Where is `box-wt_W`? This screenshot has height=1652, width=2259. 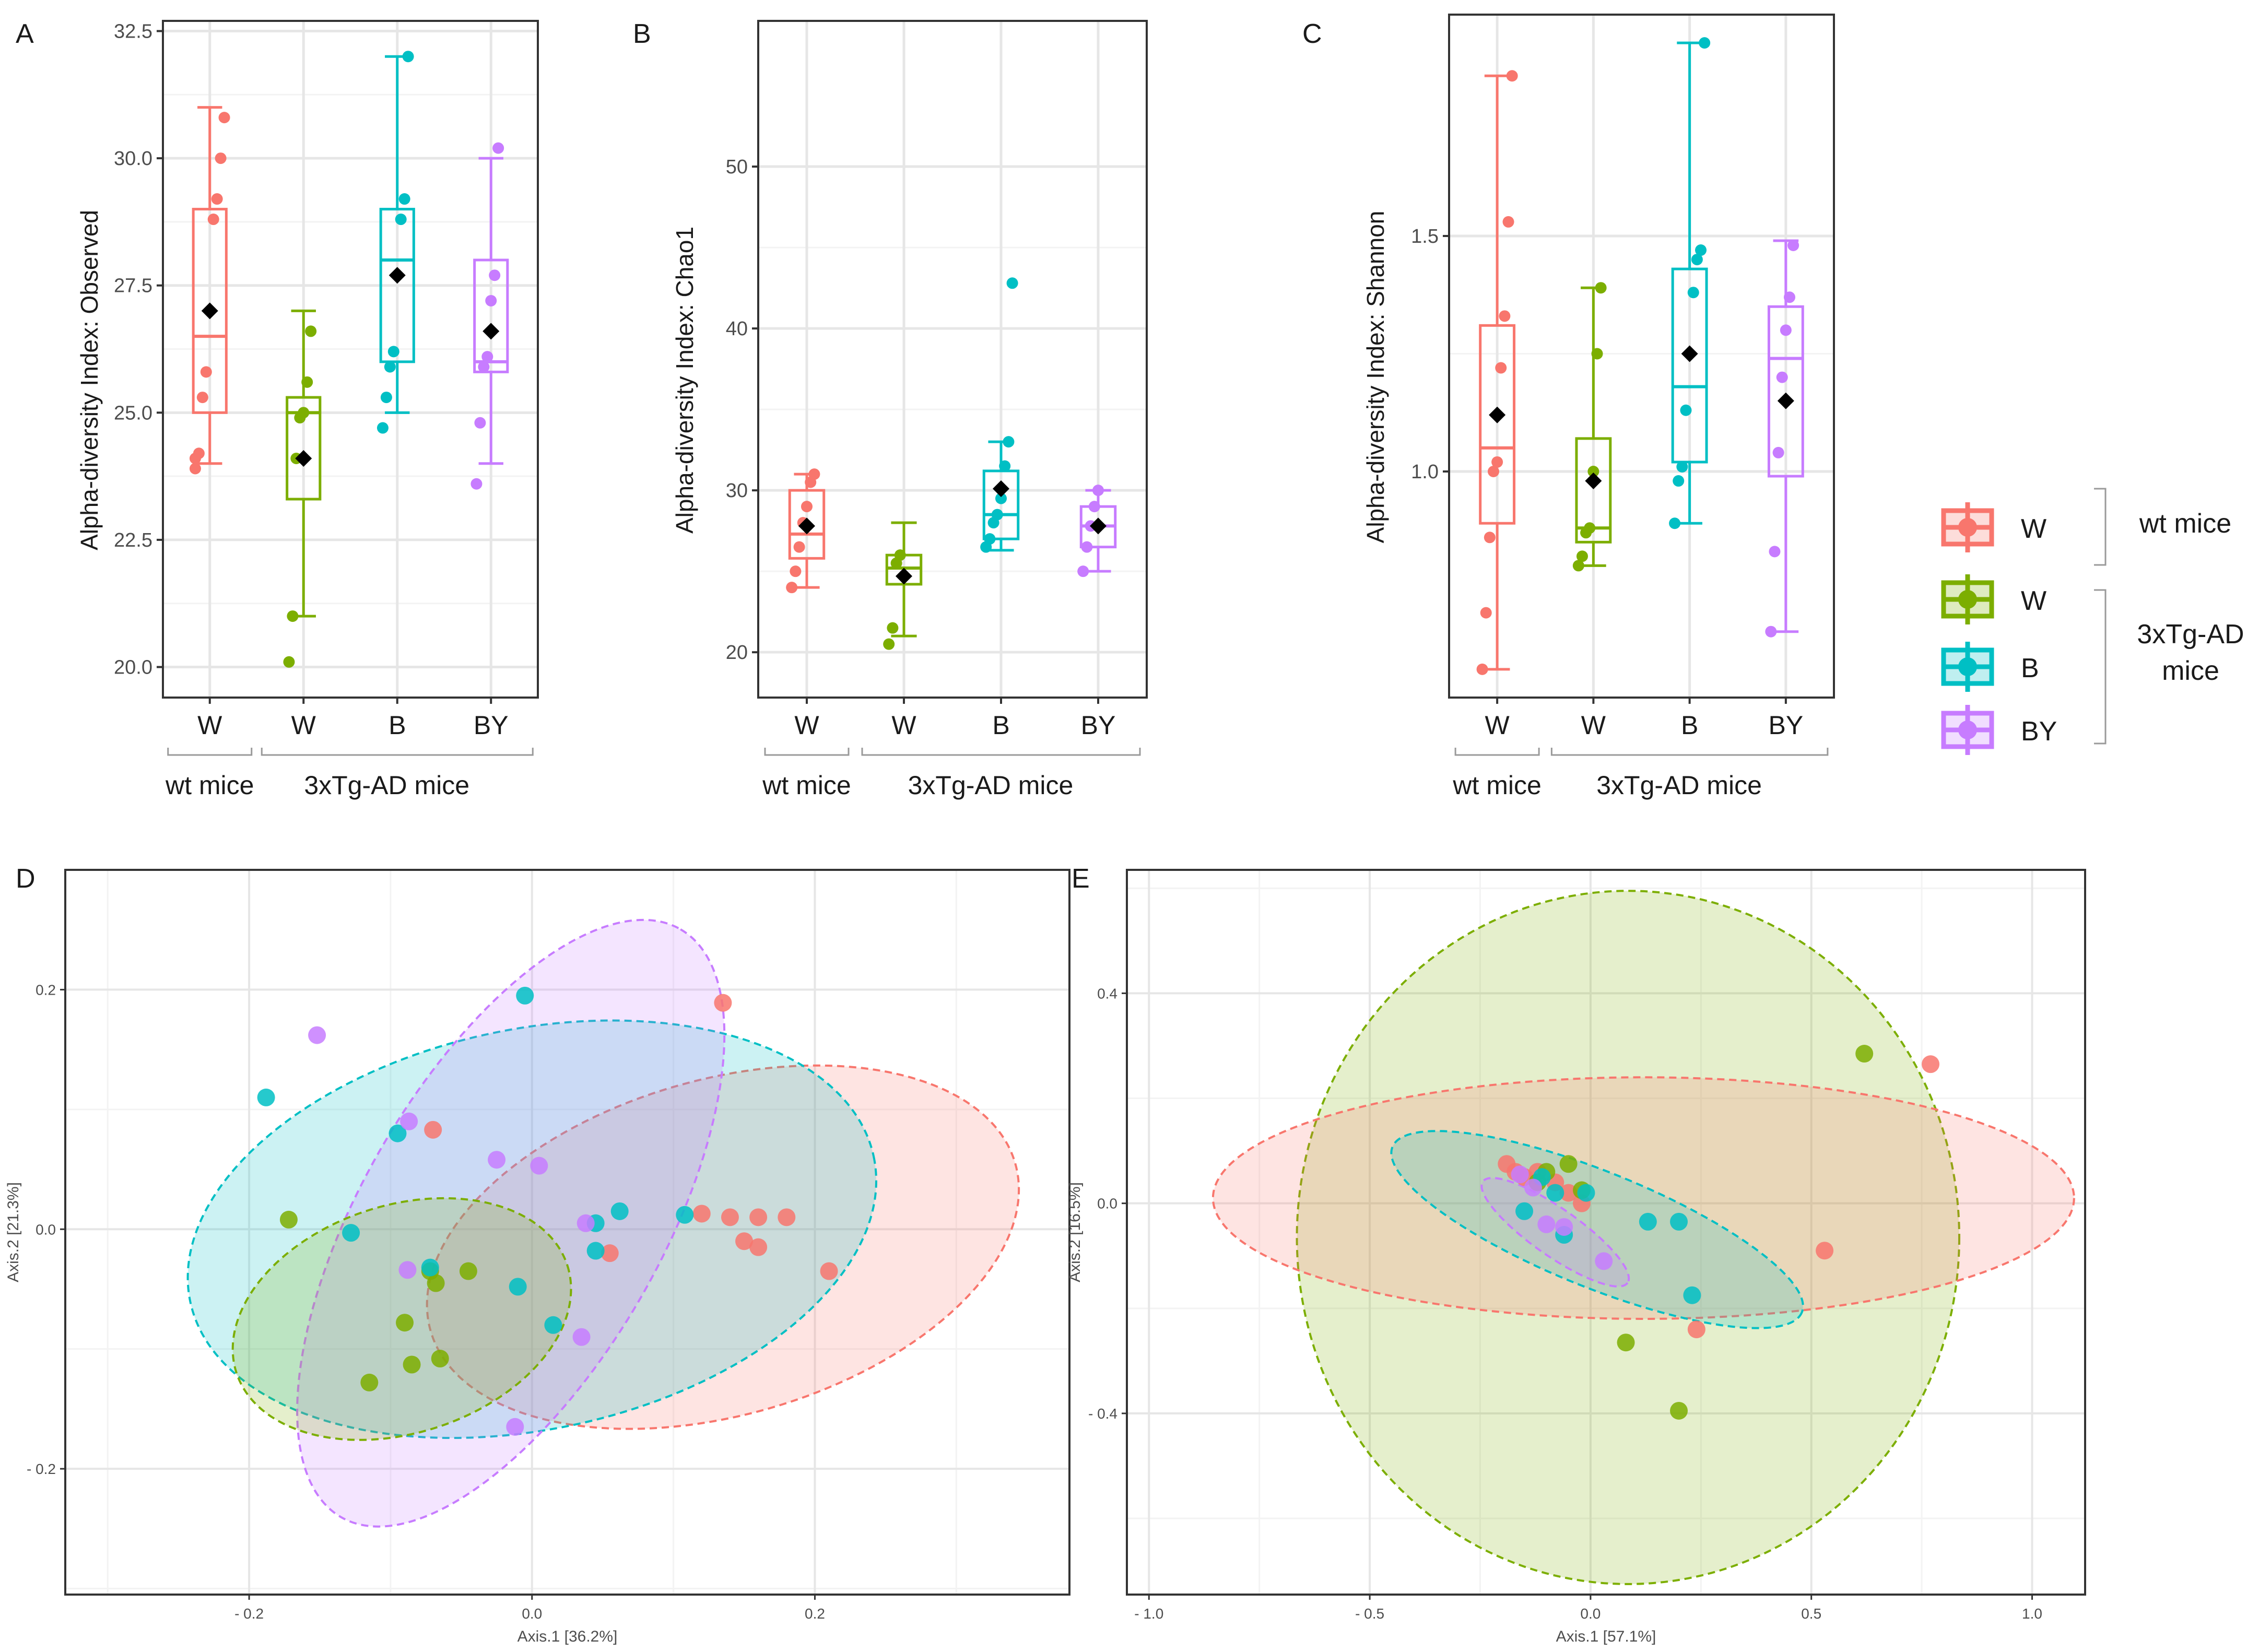 box-wt_W is located at coordinates (1497, 373).